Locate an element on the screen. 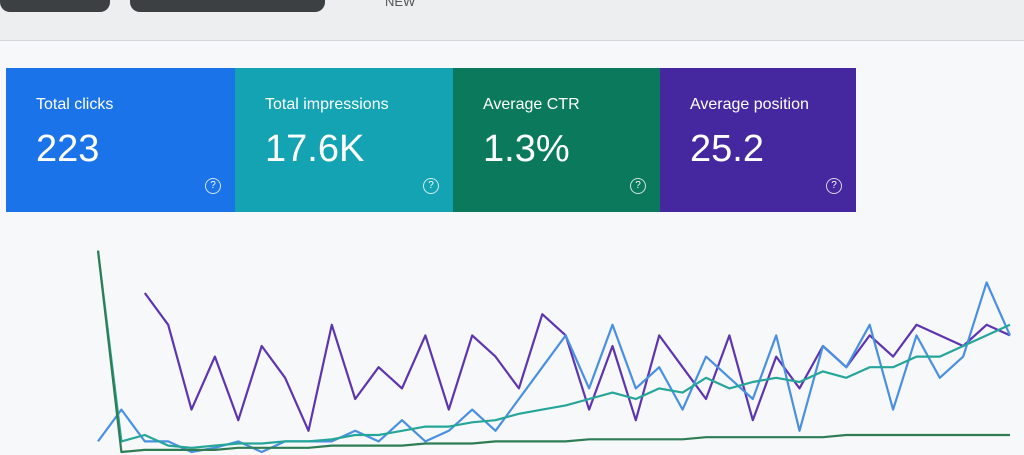  metric-value: 25.2 is located at coordinates (727, 149).